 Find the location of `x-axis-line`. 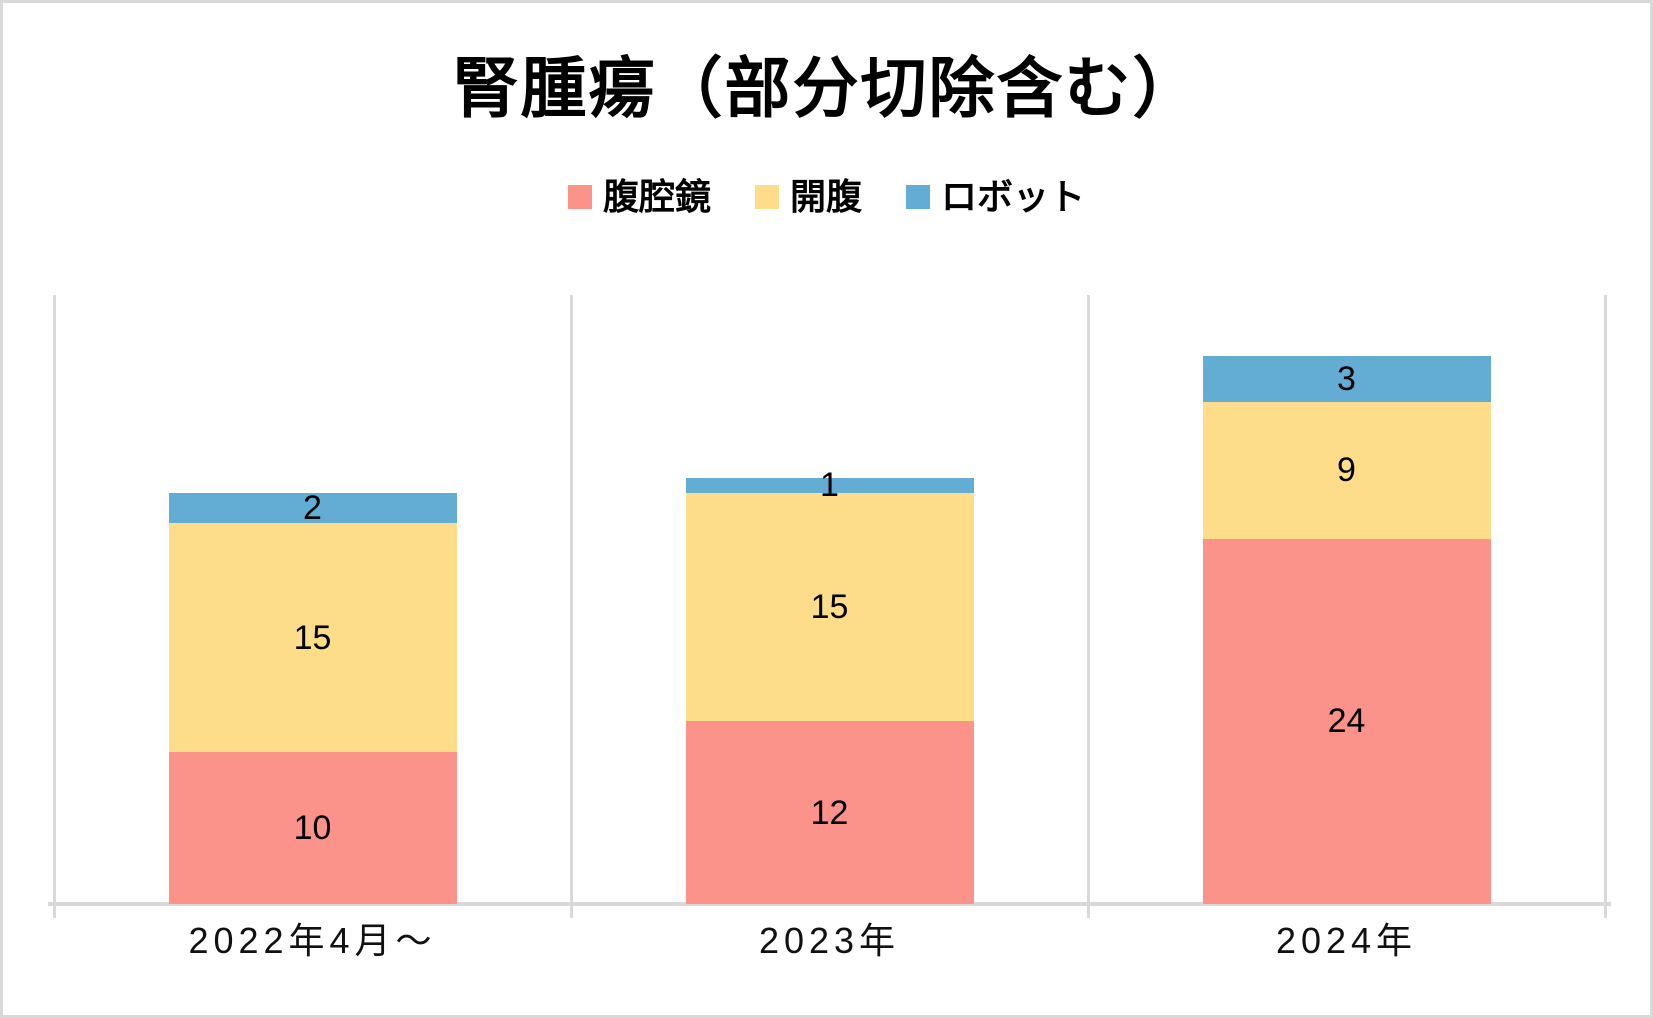

x-axis-line is located at coordinates (829, 904).